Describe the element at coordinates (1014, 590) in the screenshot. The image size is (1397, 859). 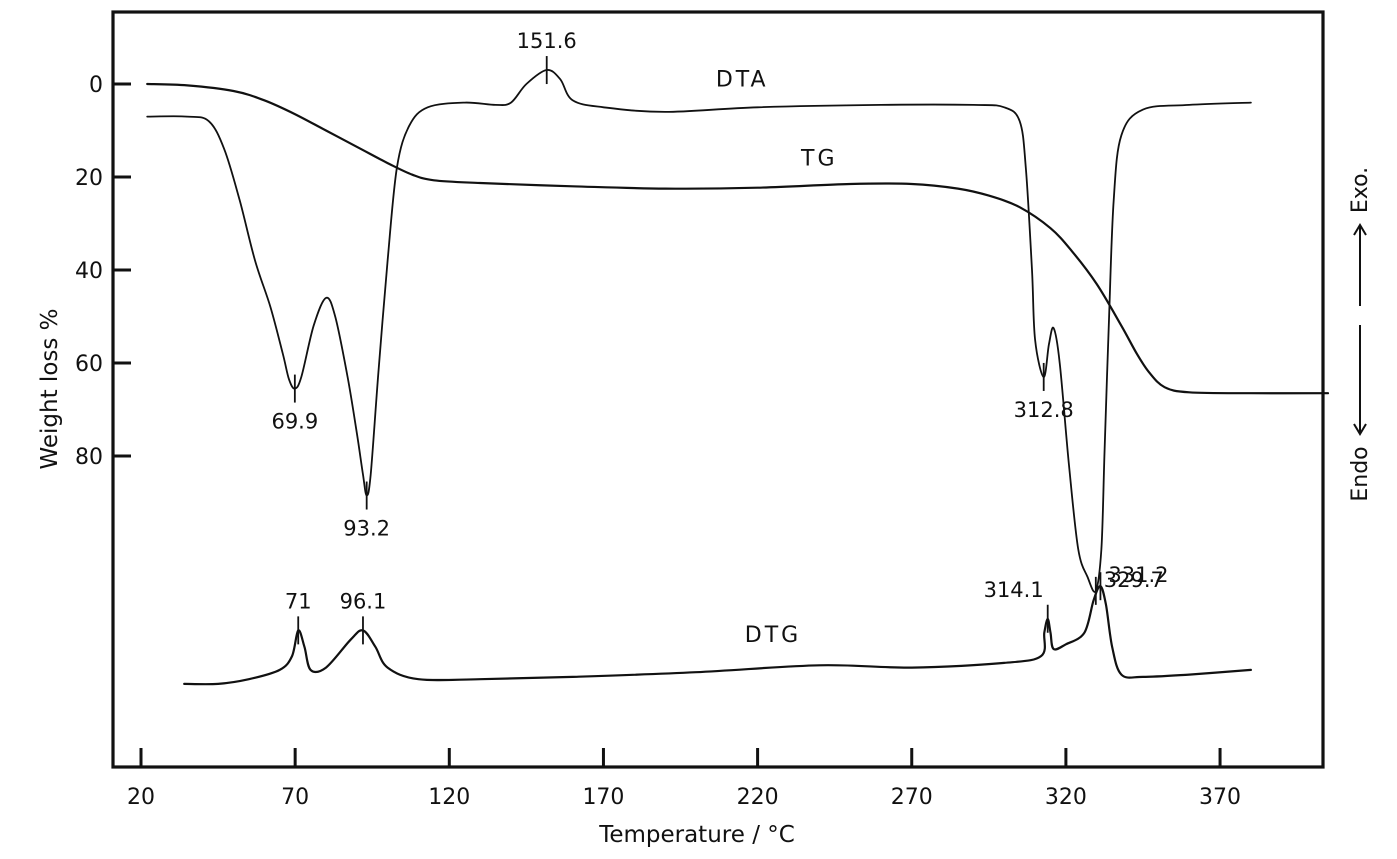
I see `peak-label: 314.1` at that location.